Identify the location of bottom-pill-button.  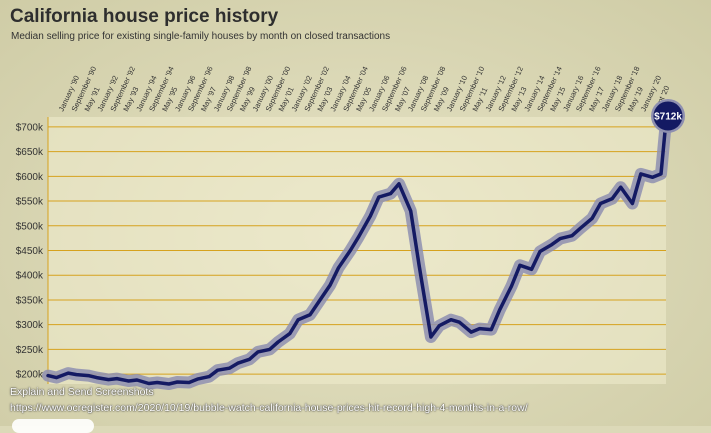
(53, 426).